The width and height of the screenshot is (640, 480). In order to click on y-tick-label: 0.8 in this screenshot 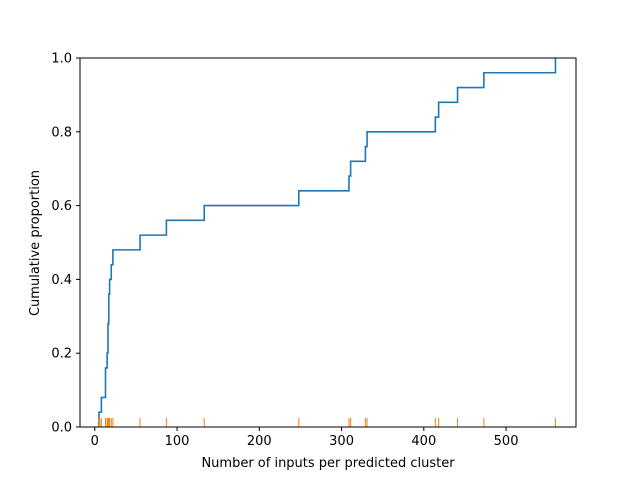, I will do `click(61, 132)`.